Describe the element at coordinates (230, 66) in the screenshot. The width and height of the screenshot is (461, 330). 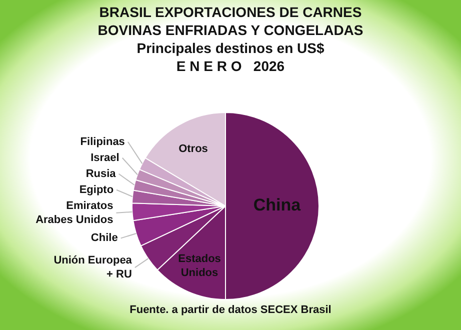
I see `text: E N E R O 2026` at that location.